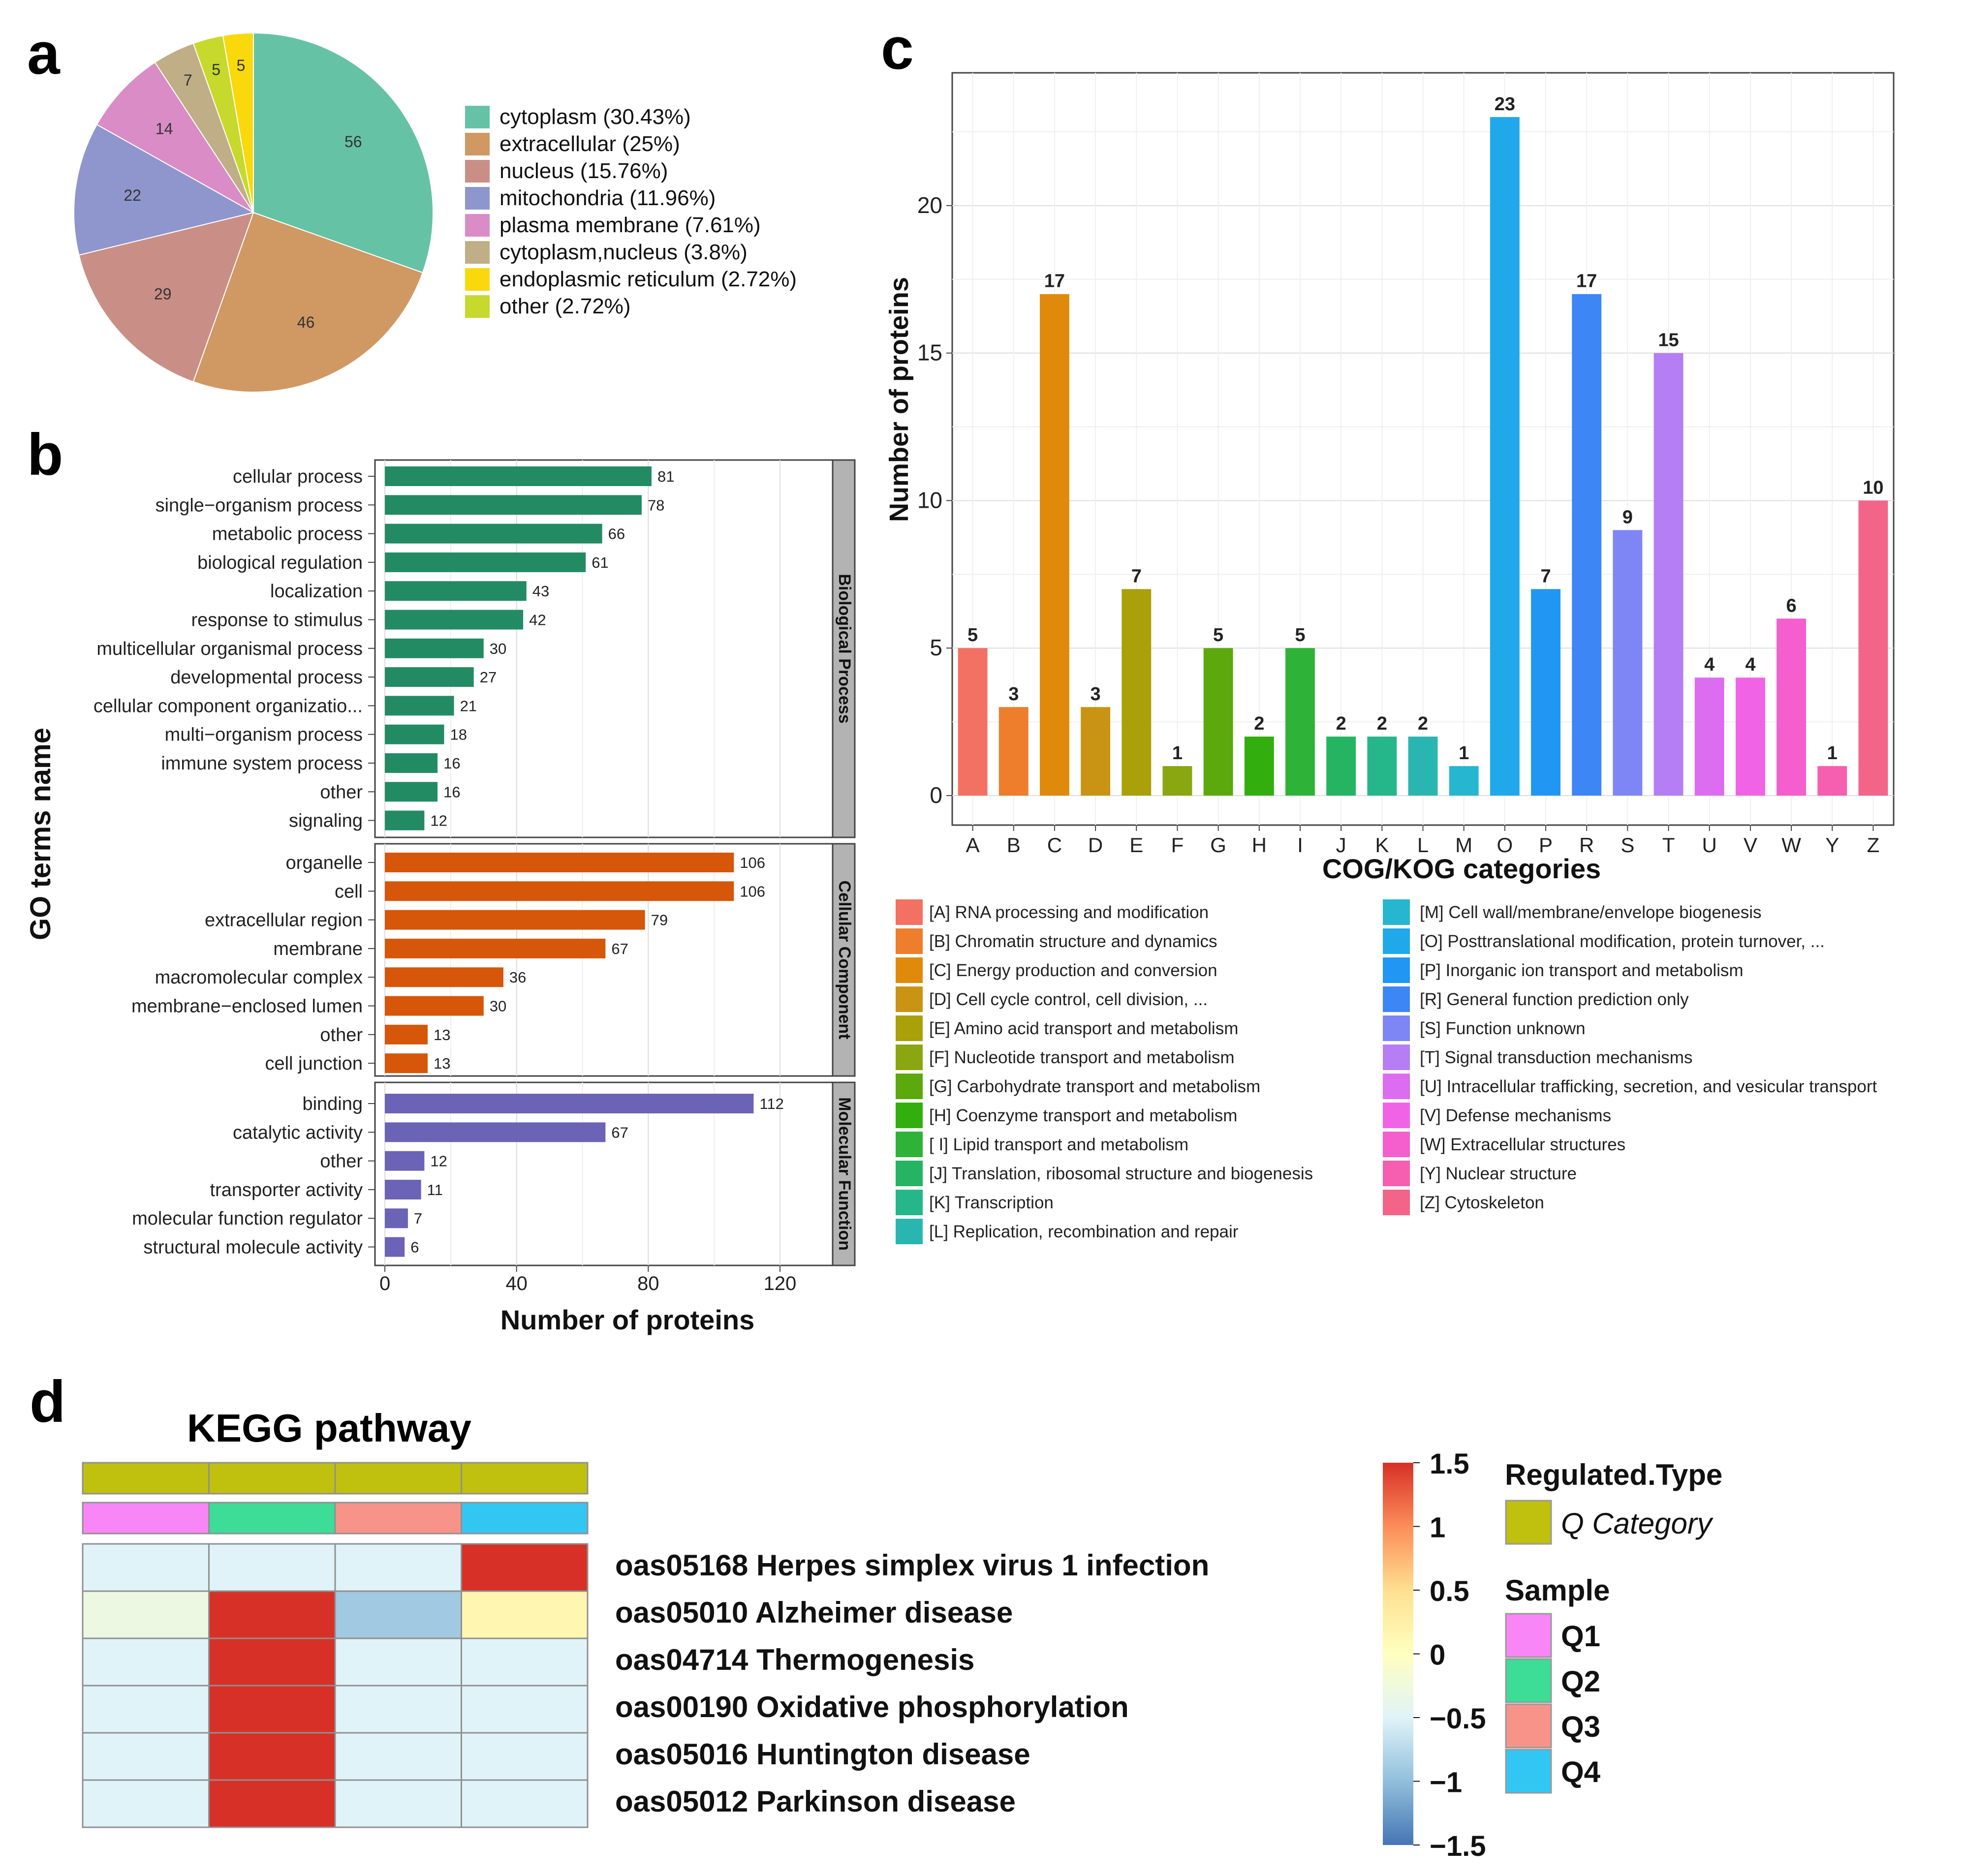 Image resolution: width=1965 pixels, height=1876 pixels. Describe the element at coordinates (1463, 845) in the screenshot. I see `cog-x-tick-label: M` at that location.